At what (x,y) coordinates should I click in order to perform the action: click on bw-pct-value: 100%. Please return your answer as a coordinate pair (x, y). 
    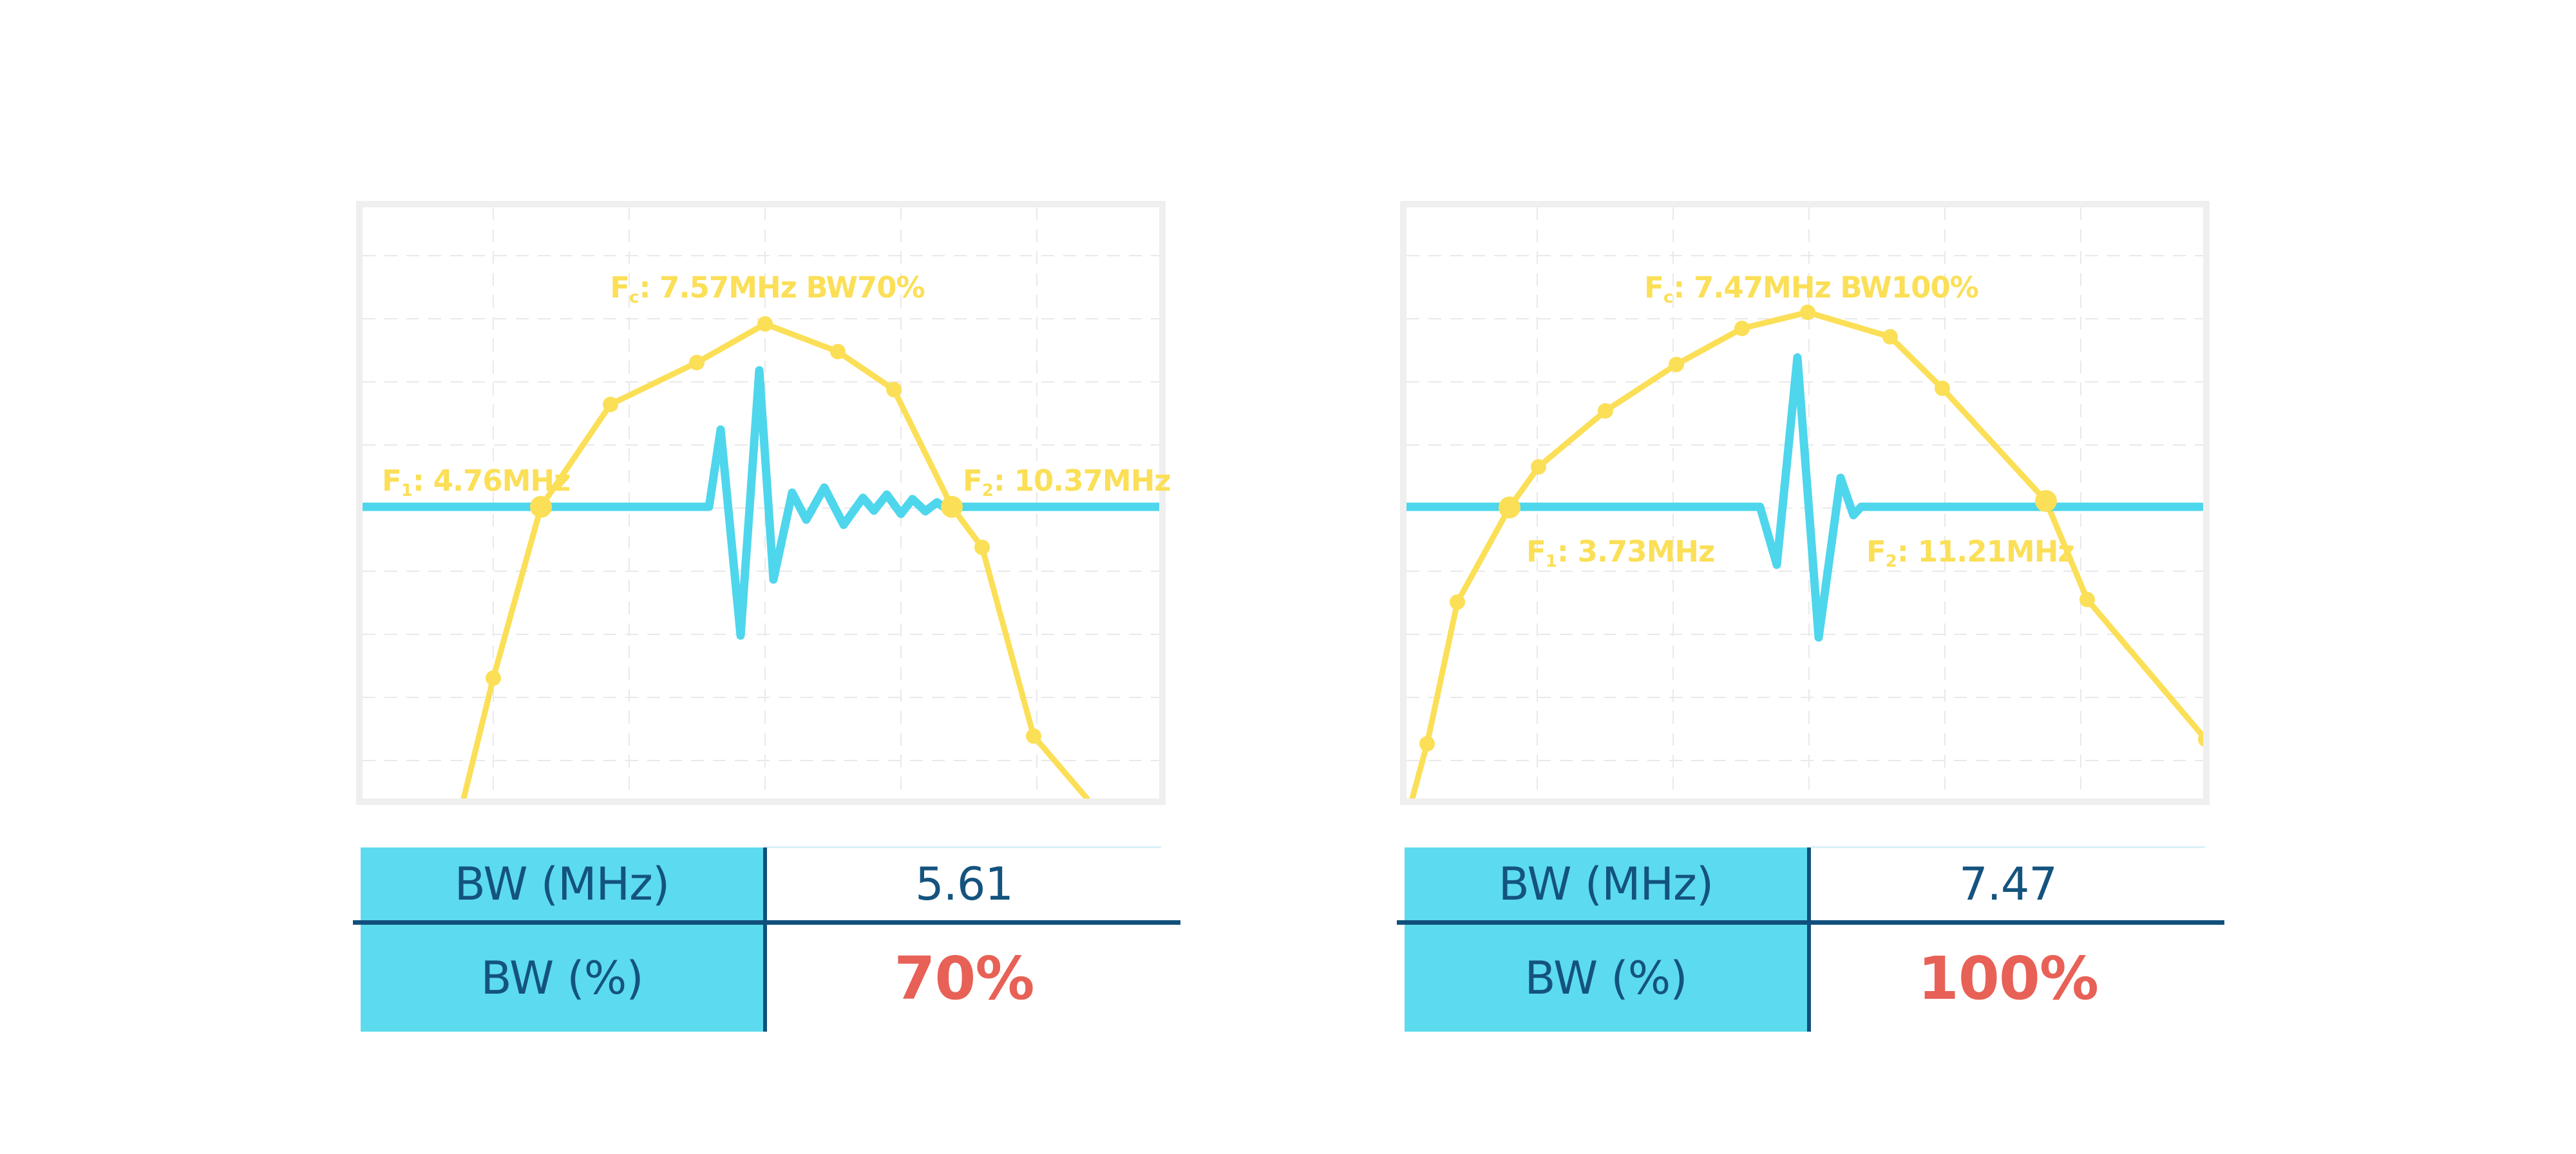
    Looking at the image, I should click on (2008, 978).